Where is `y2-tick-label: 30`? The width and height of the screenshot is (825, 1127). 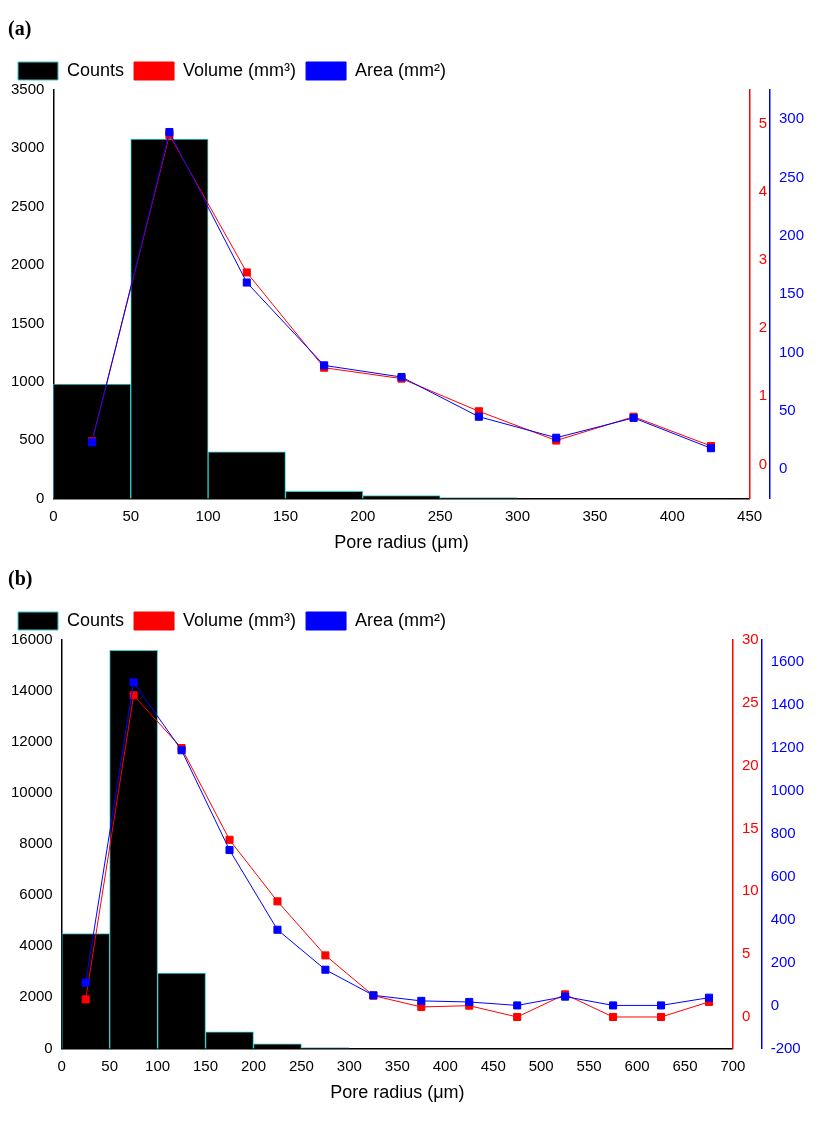 y2-tick-label: 30 is located at coordinates (750, 639).